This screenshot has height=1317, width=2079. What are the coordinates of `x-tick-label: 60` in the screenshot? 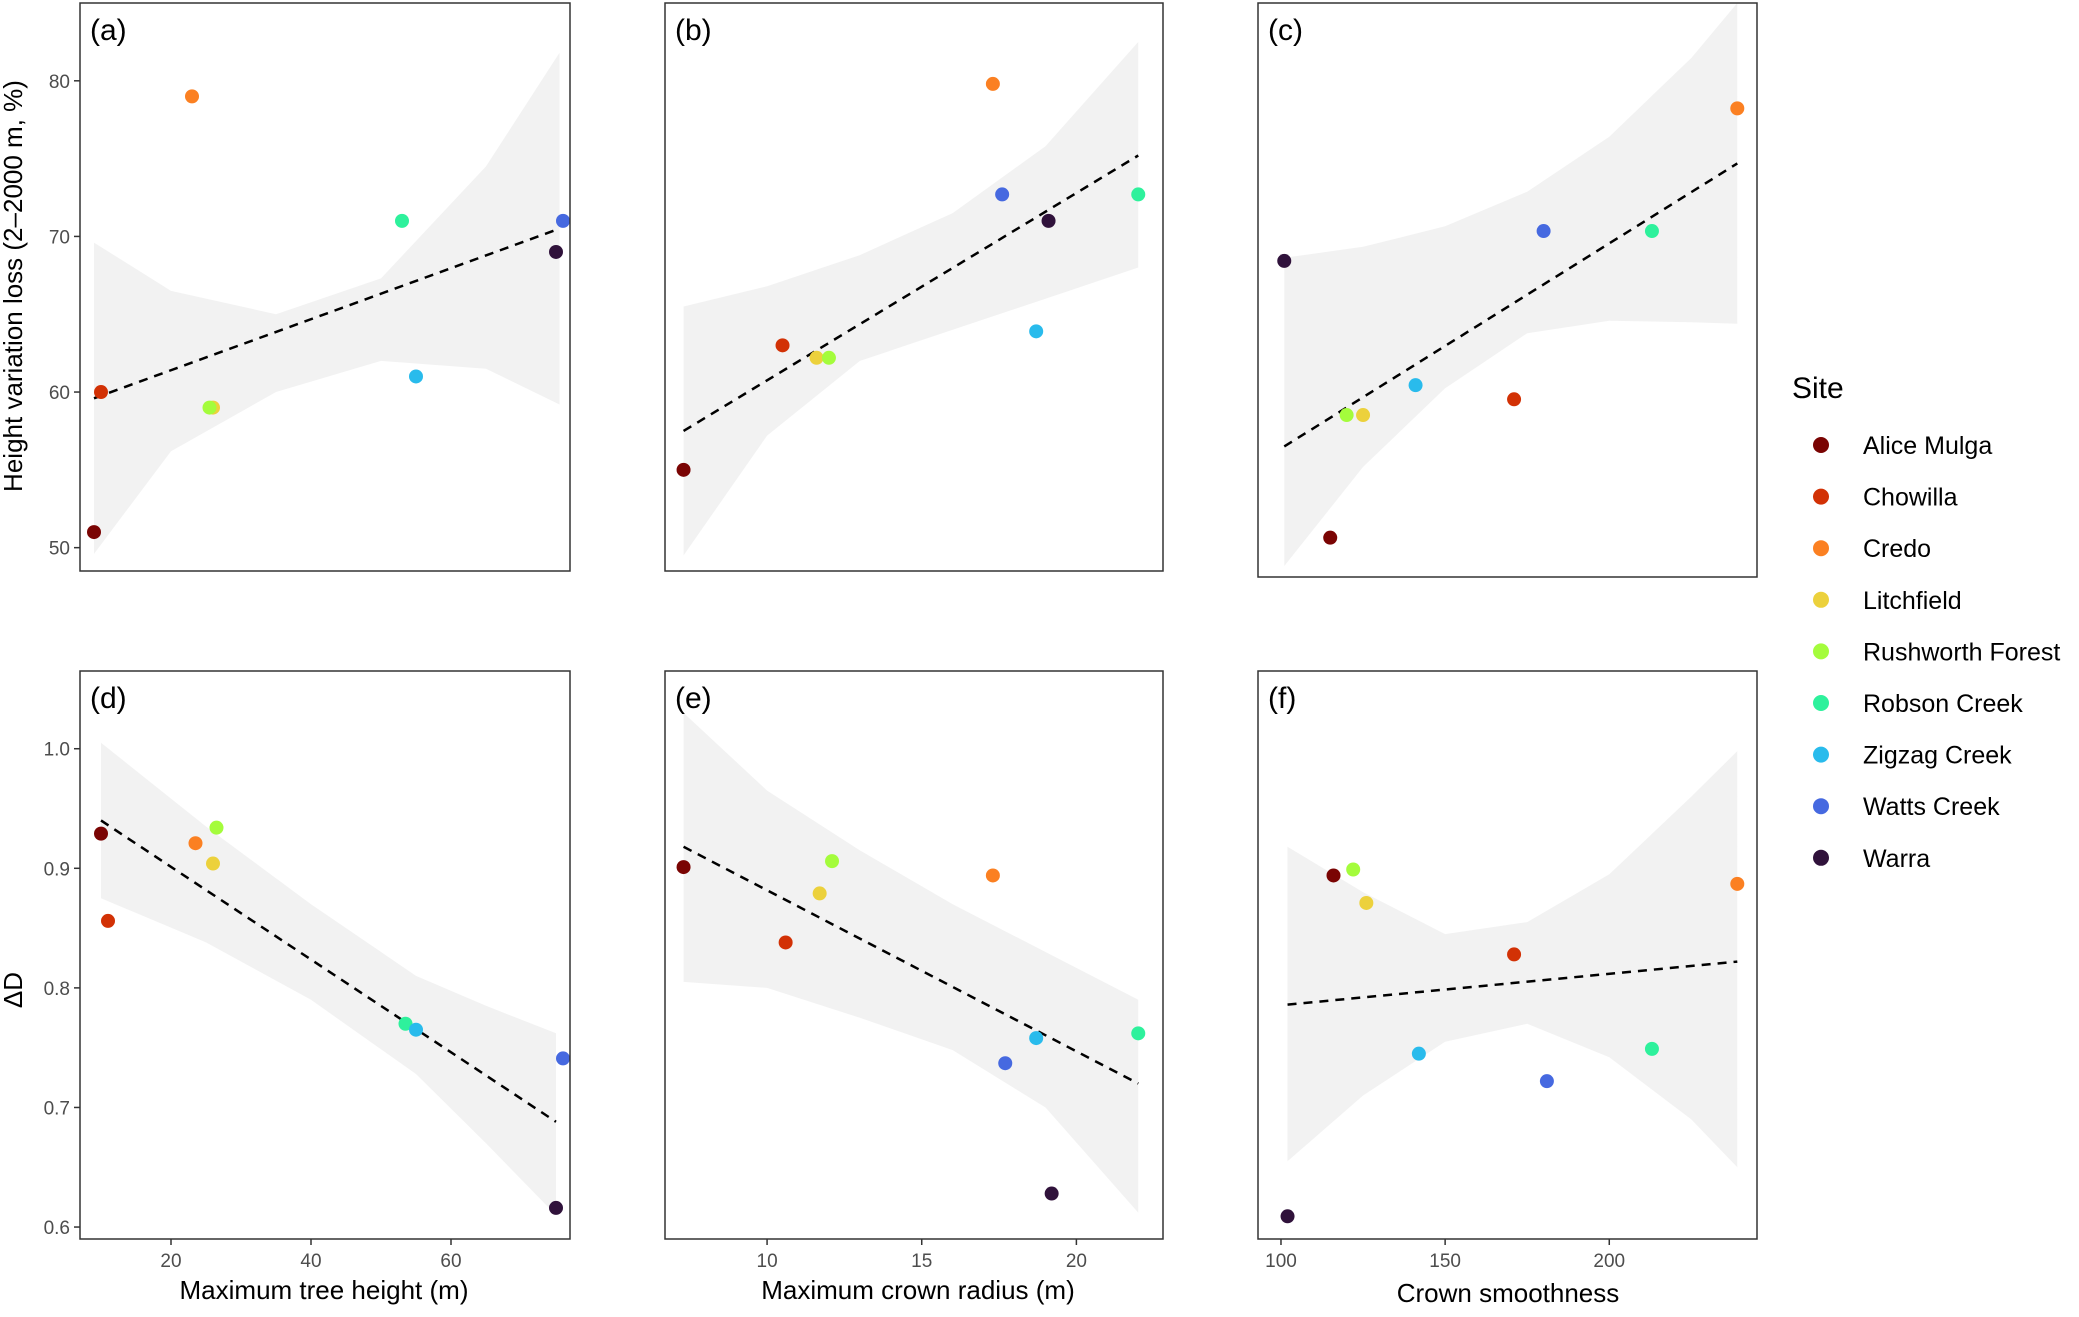 It's located at (450, 1261).